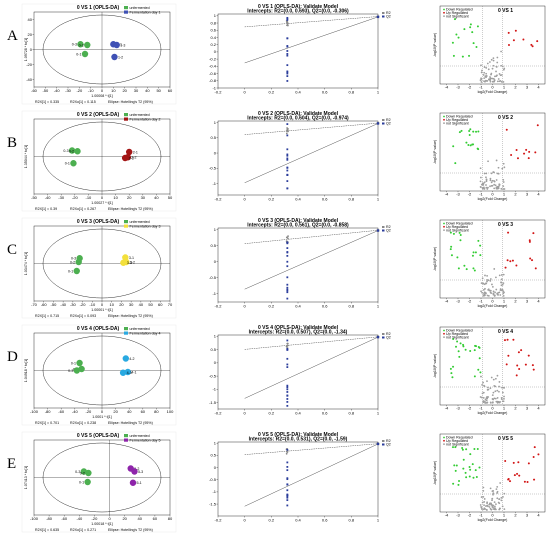  What do you see at coordinates (213, 479) in the screenshot?
I see `y-tick-label: -0.5` at bounding box center [213, 479].